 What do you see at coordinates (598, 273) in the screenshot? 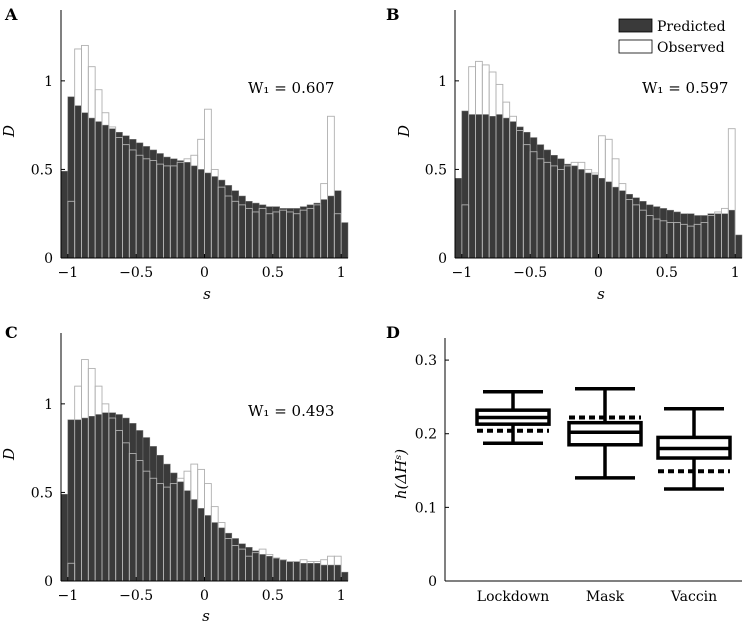
I see `x-tick-label-b-2: 0` at bounding box center [598, 273].